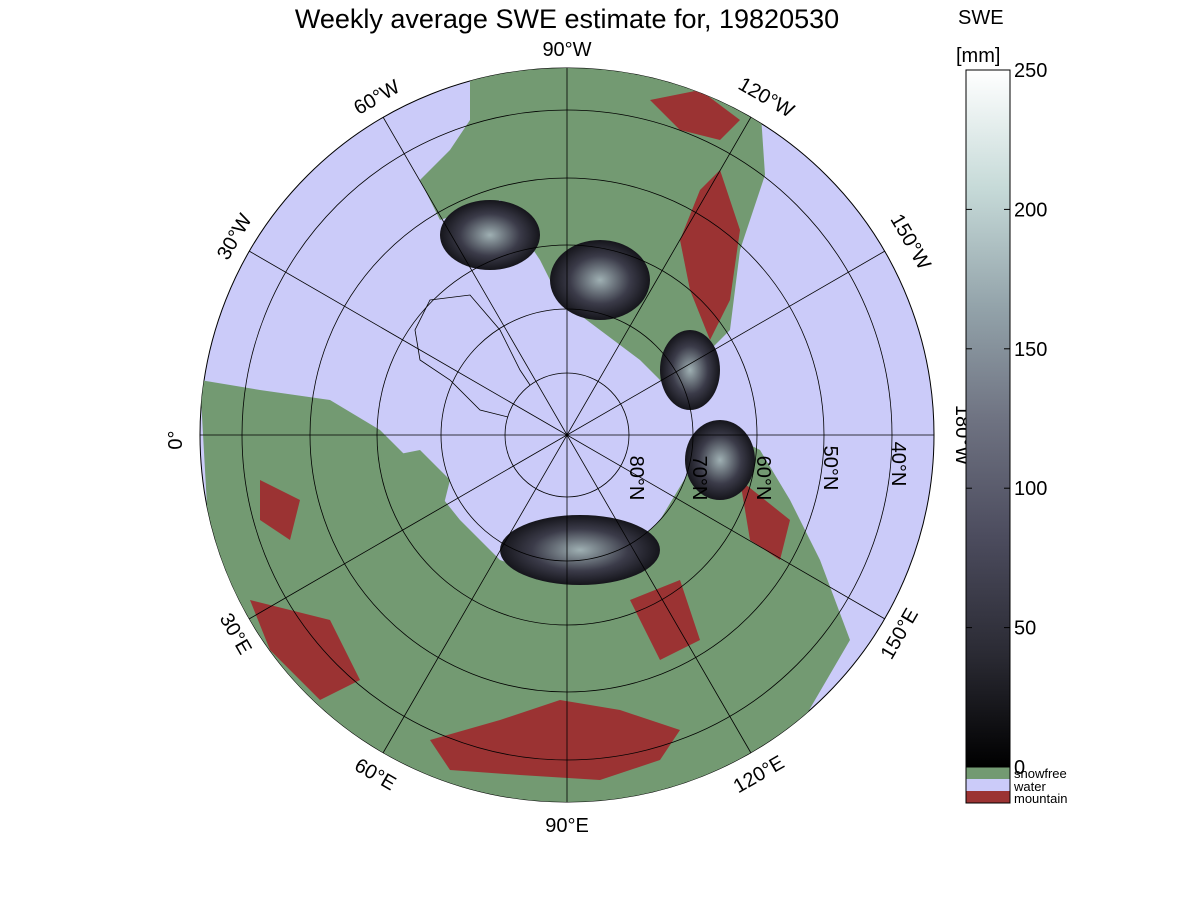  I want to click on colorbar-tick-label: 100, so click(1030, 489).